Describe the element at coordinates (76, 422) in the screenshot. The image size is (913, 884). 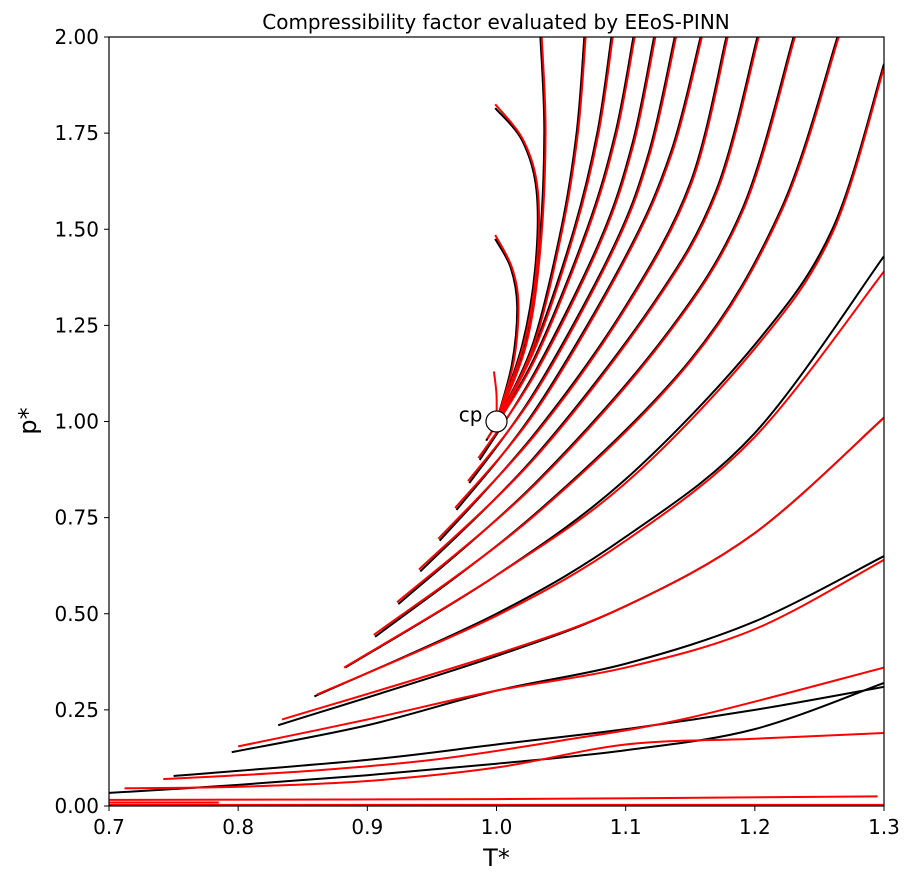
I see `y-tick-label: 1.00` at that location.